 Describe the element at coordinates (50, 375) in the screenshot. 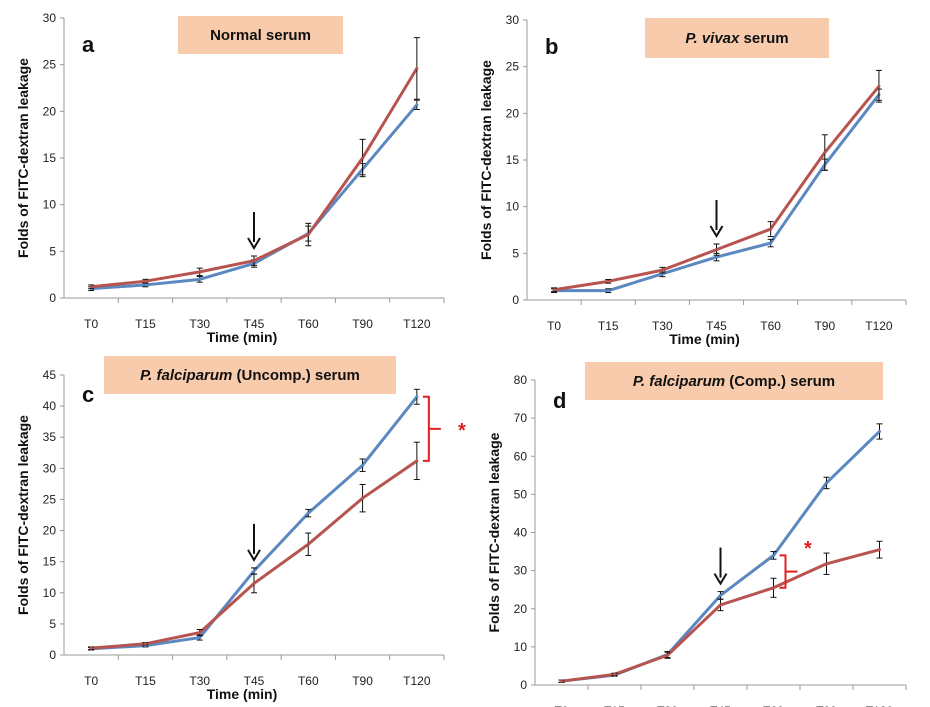

I see `y-tick-label: 45` at that location.